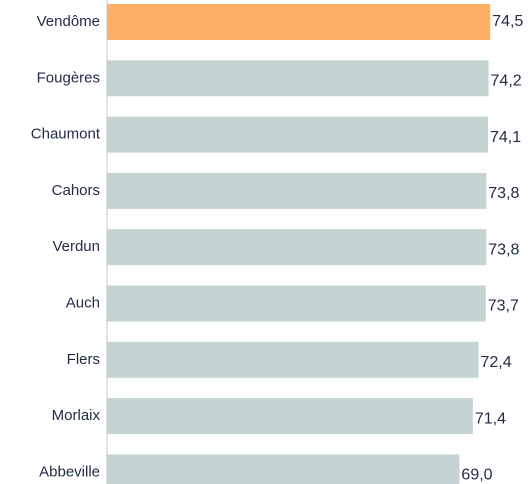 Image resolution: width=529 pixels, height=484 pixels. Describe the element at coordinates (66, 134) in the screenshot. I see `category-label: Chaumont` at that location.